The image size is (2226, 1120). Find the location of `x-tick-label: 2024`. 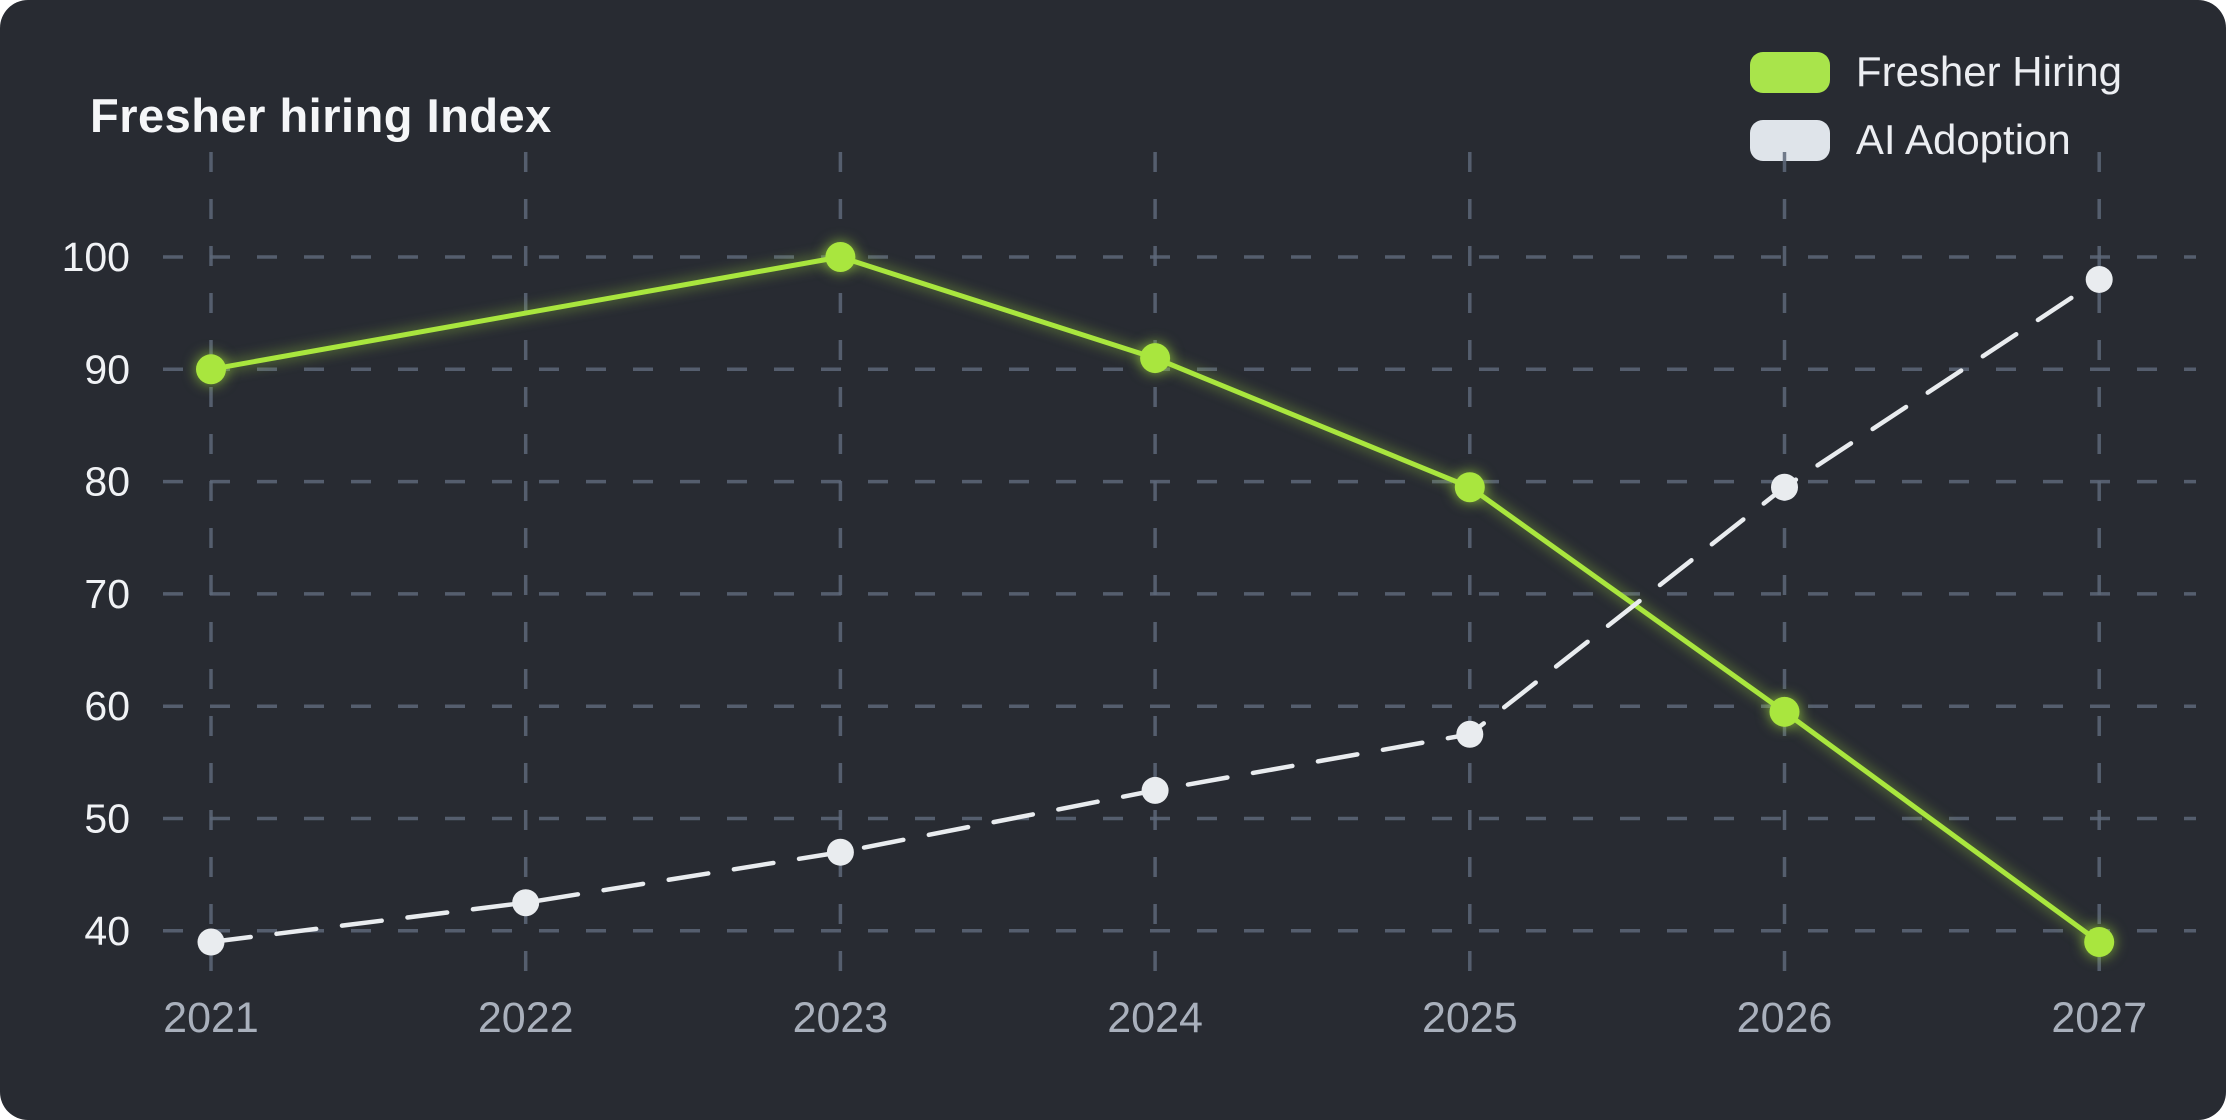

x-tick-label: 2024 is located at coordinates (1155, 1018).